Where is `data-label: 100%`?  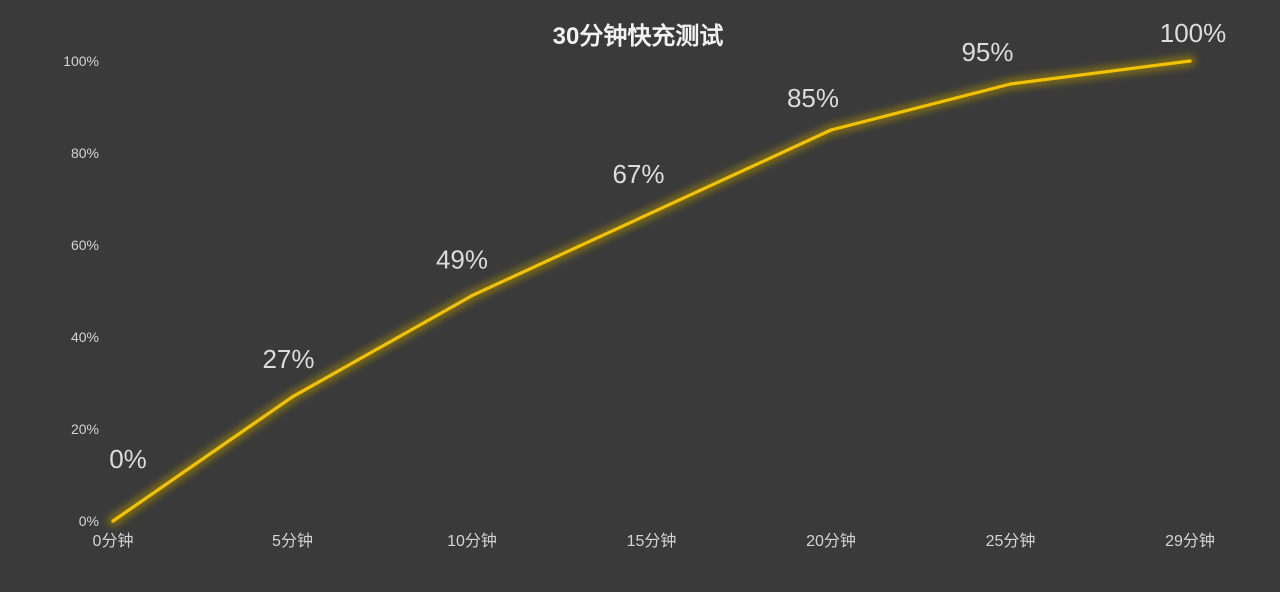 data-label: 100% is located at coordinates (1193, 33).